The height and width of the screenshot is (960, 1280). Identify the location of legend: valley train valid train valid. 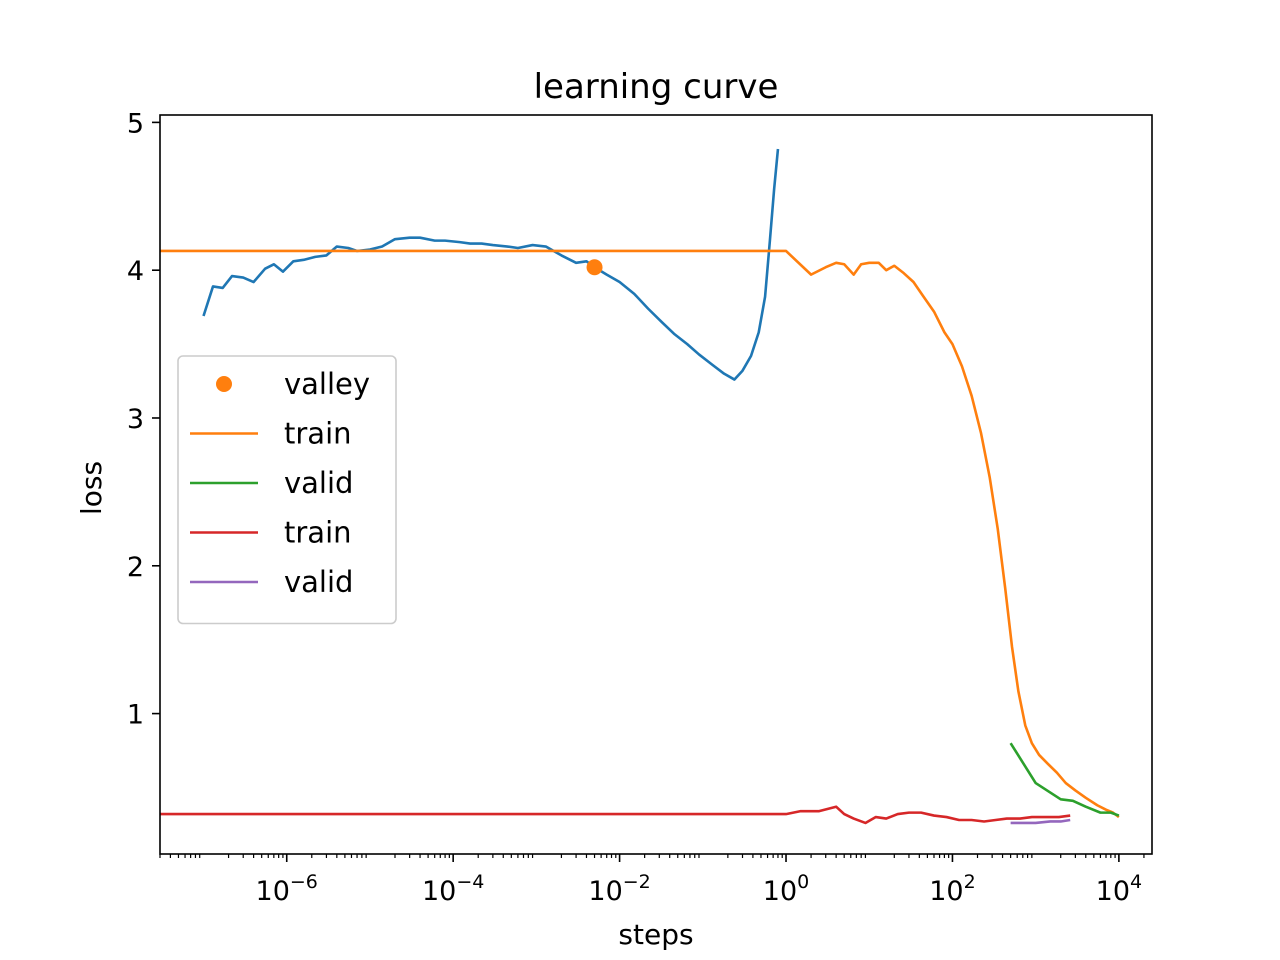
(287, 490).